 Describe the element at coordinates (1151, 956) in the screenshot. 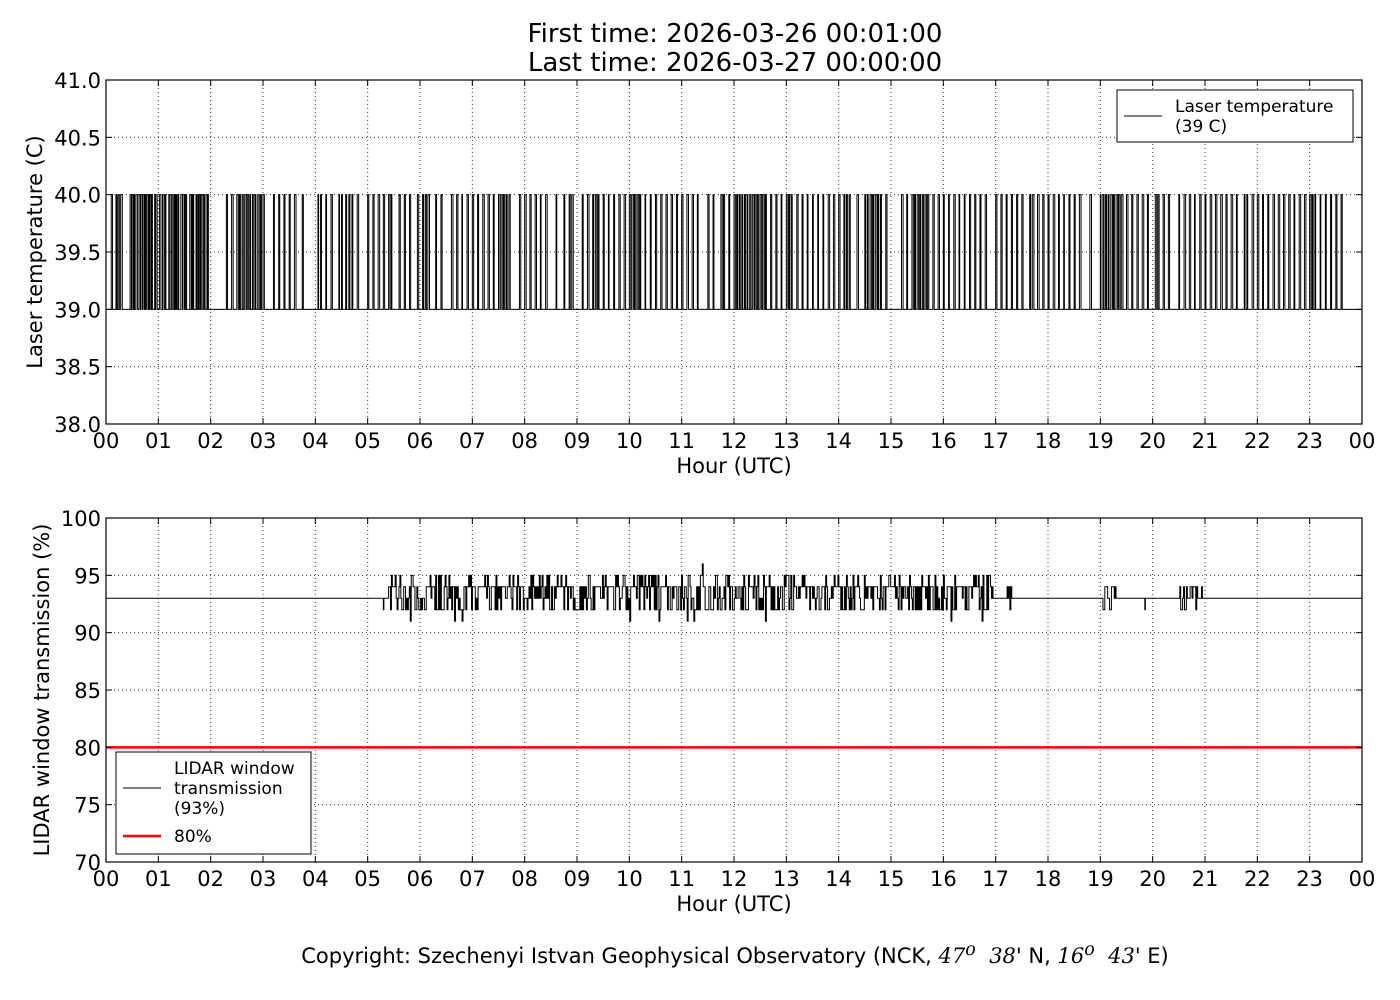

I see `copyright-lon-rest: ' E)` at that location.